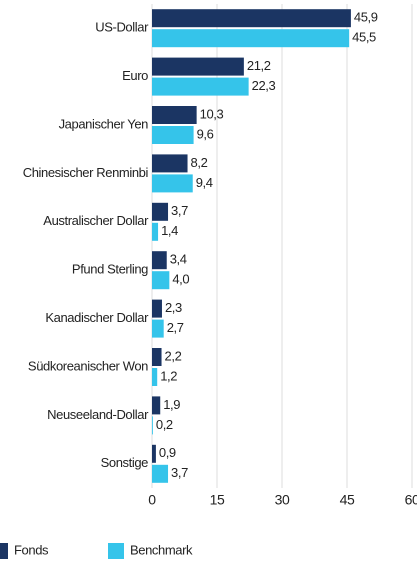 This screenshot has width=417, height=563. Describe the element at coordinates (204, 182) in the screenshot. I see `value-label: 9,4` at that location.